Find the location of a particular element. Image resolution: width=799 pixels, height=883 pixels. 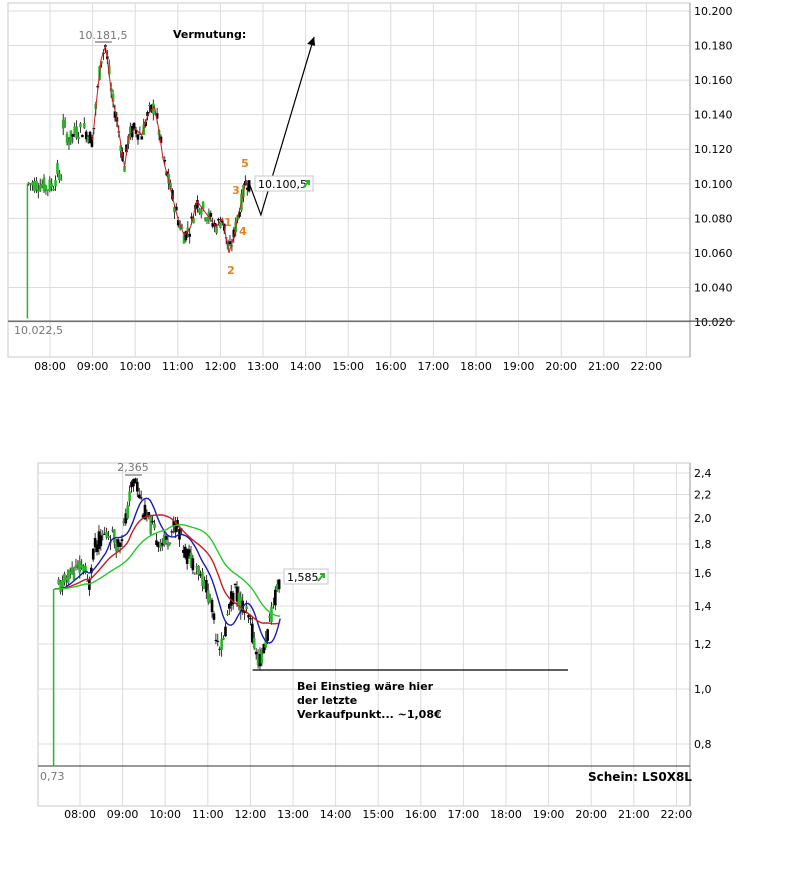

bottom-x-tick-label: 17:00 is located at coordinates (464, 814).